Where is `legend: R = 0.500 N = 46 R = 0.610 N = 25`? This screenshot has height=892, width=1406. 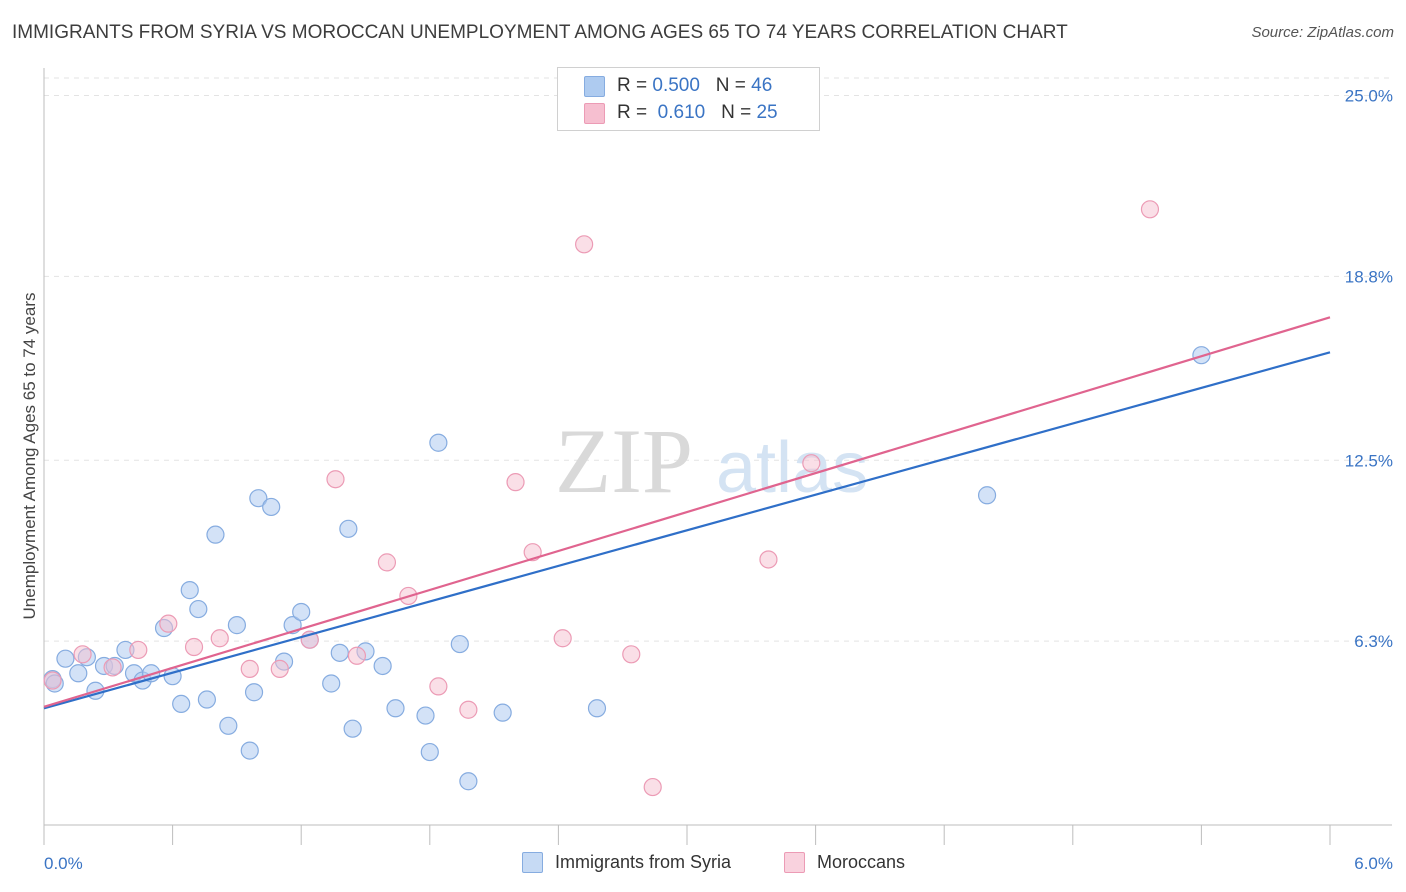 legend: R = 0.500 N = 46 R = 0.610 N = 25 is located at coordinates (688, 99).